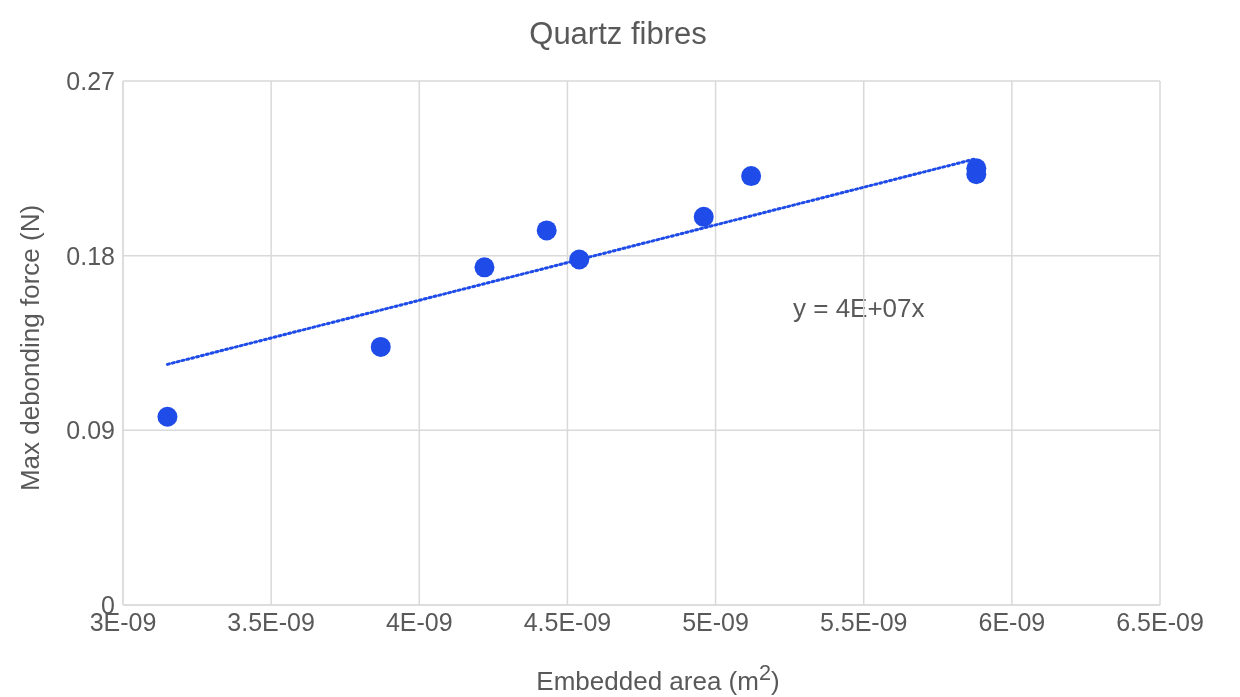 This screenshot has height=697, width=1240. I want to click on x-tick-label: 5E-09, so click(715, 621).